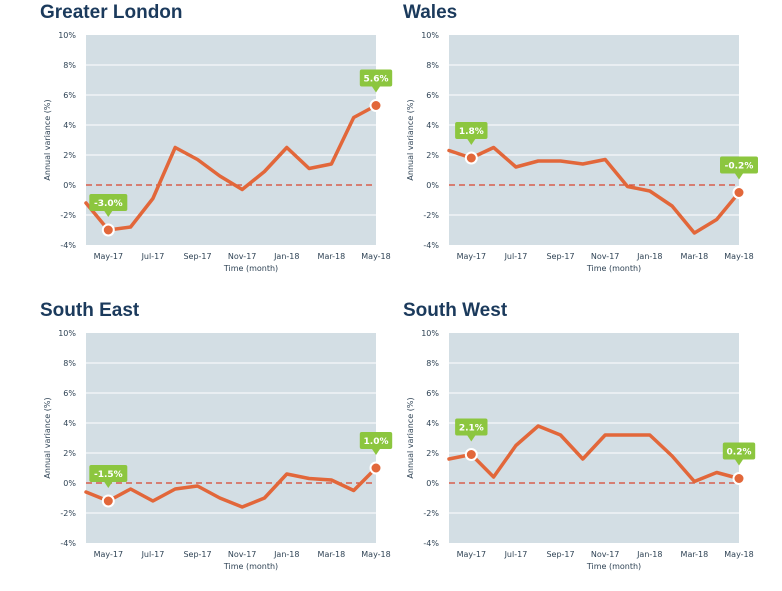  I want to click on callout-label: 2.1%, so click(471, 429).